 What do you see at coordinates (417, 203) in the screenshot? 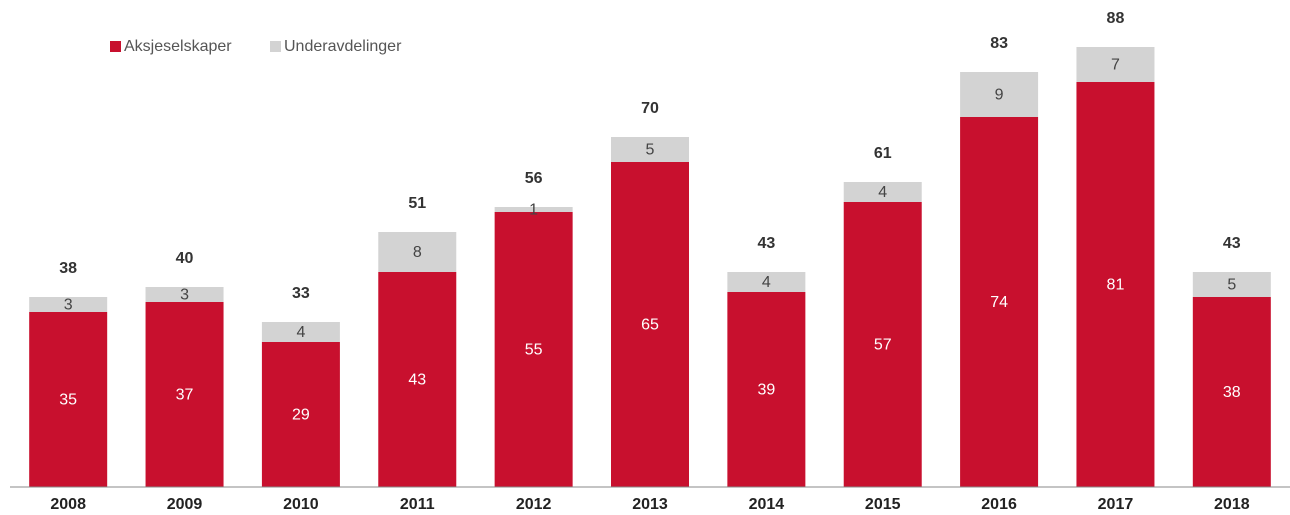
I see `total-label: 51` at bounding box center [417, 203].